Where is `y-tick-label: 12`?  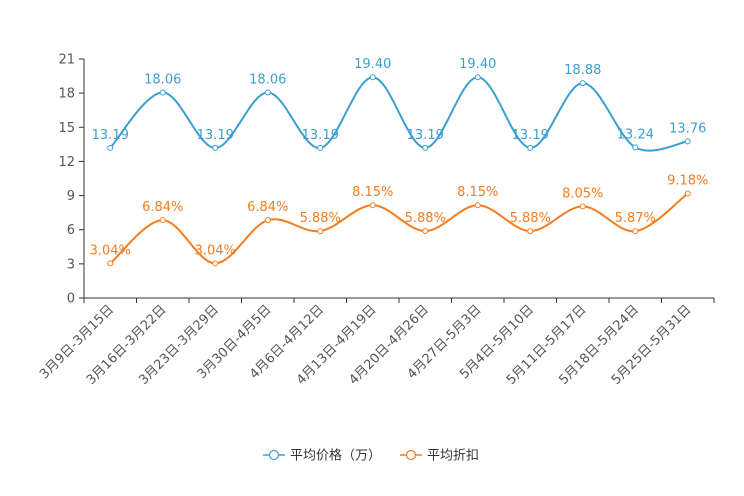 y-tick-label: 12 is located at coordinates (66, 162).